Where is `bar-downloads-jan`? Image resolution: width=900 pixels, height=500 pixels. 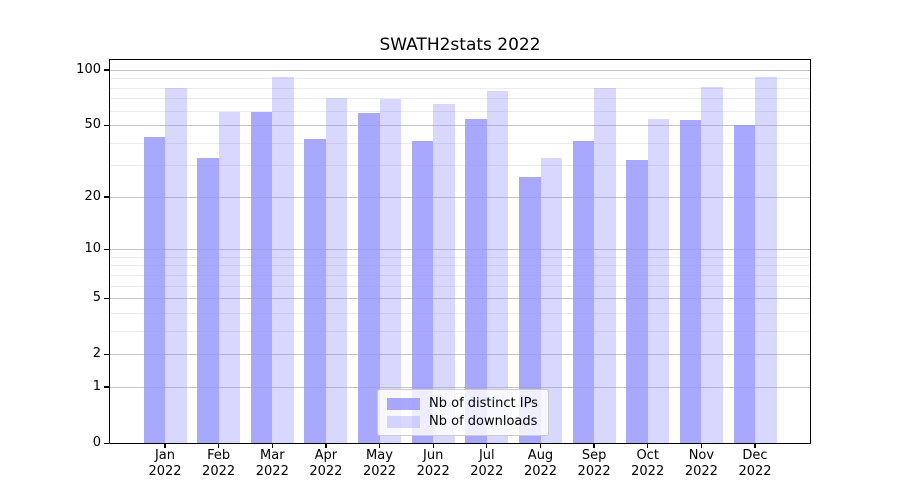
bar-downloads-jan is located at coordinates (176, 265).